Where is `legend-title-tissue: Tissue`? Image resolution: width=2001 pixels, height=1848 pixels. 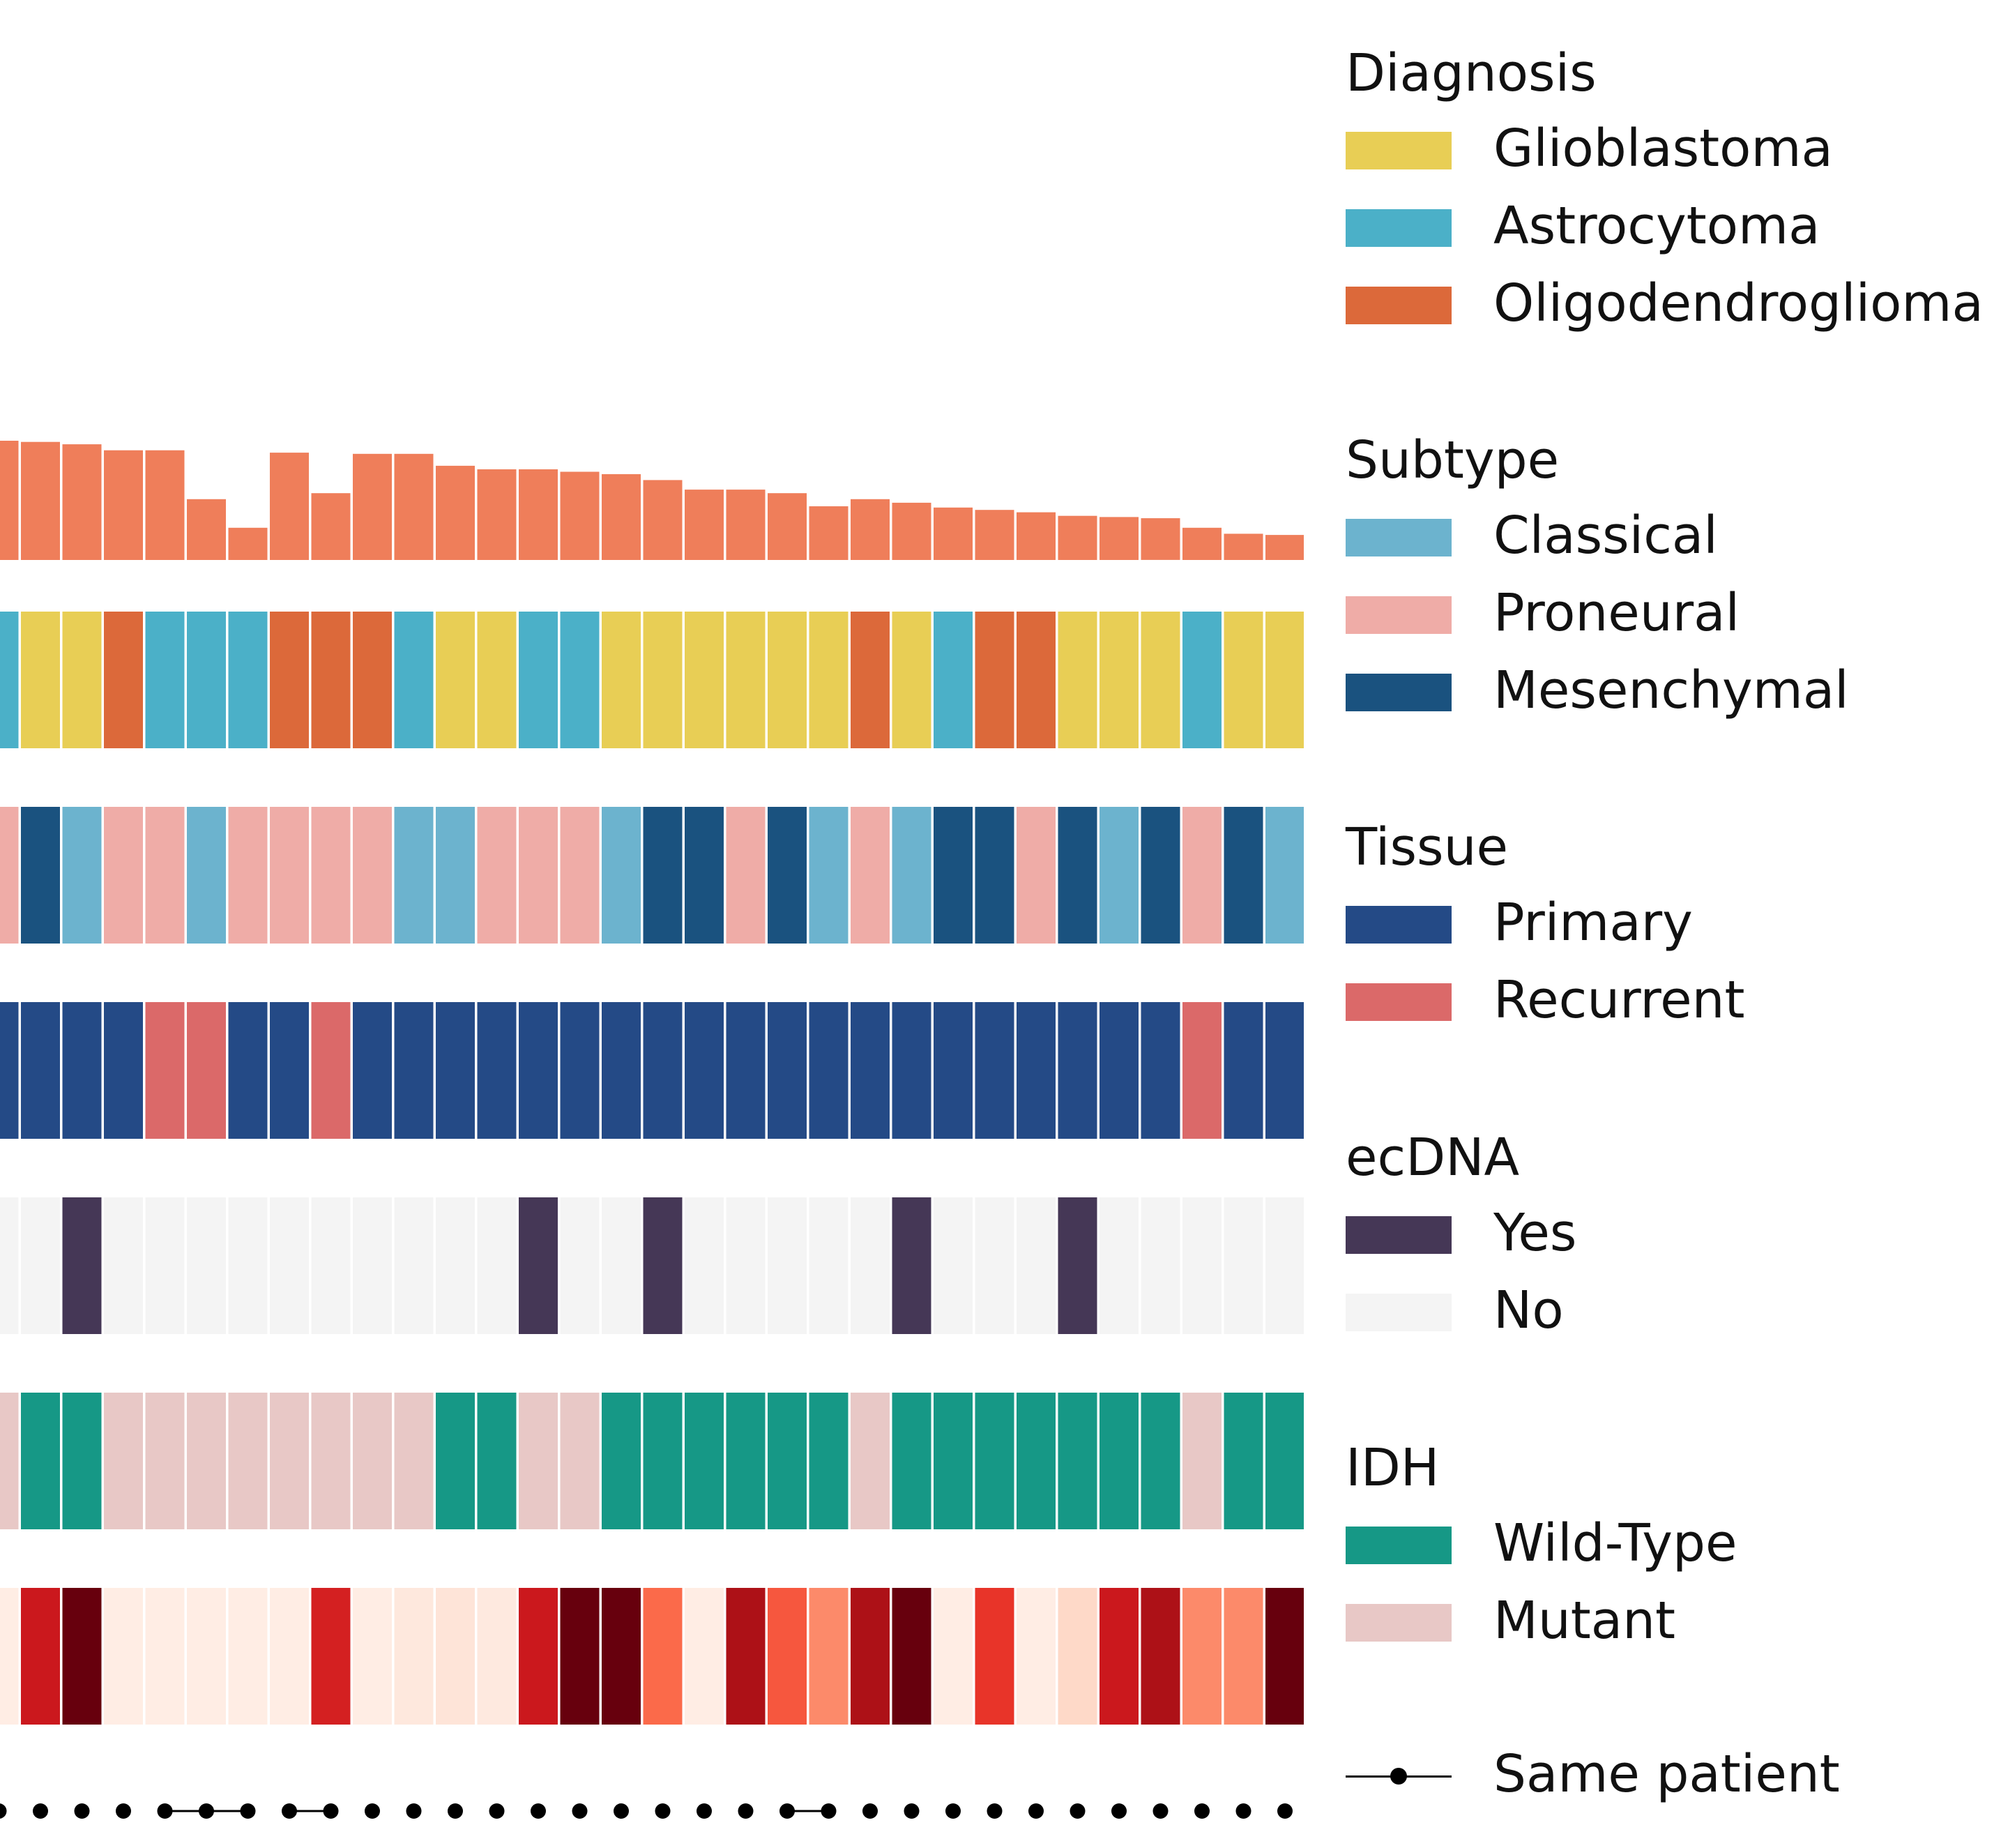
legend-title-tissue: Tissue is located at coordinates (1427, 847).